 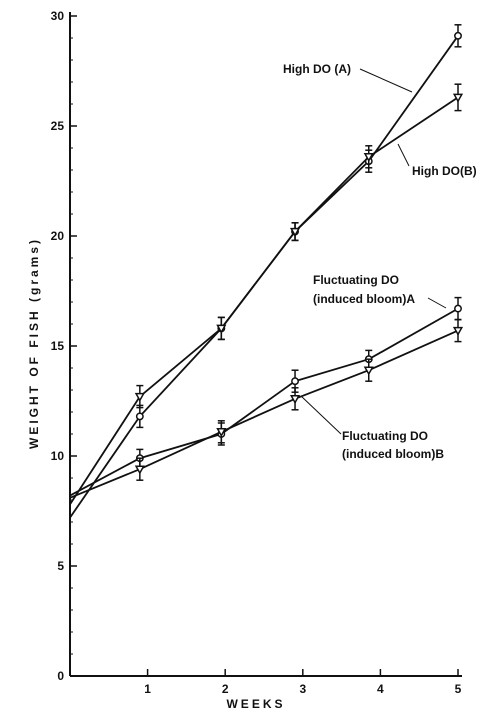 What do you see at coordinates (60, 676) in the screenshot?
I see `y-tick-label: 0` at bounding box center [60, 676].